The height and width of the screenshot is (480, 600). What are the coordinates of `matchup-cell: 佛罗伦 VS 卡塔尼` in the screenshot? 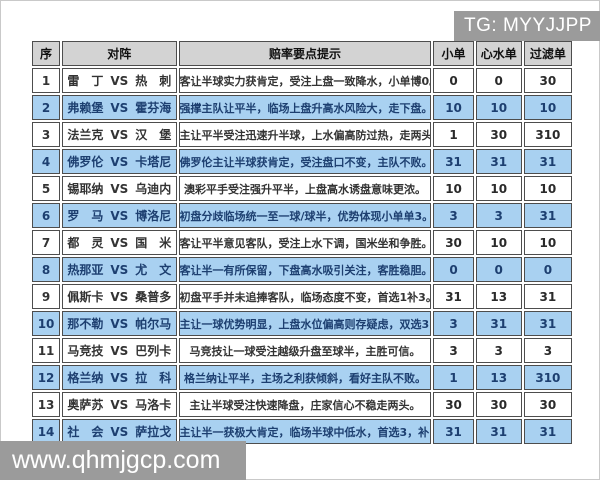 It's located at (119, 161).